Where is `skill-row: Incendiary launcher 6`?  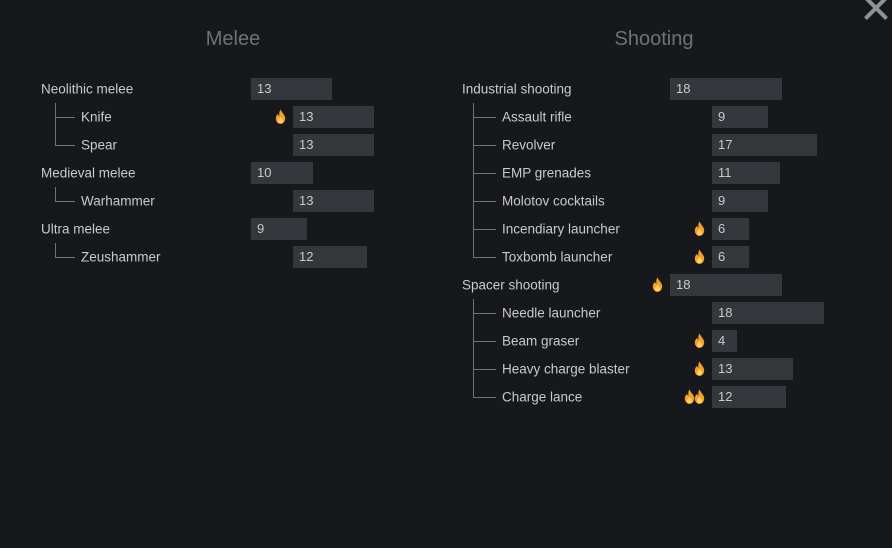 skill-row: Incendiary launcher 6 is located at coordinates (446, 229).